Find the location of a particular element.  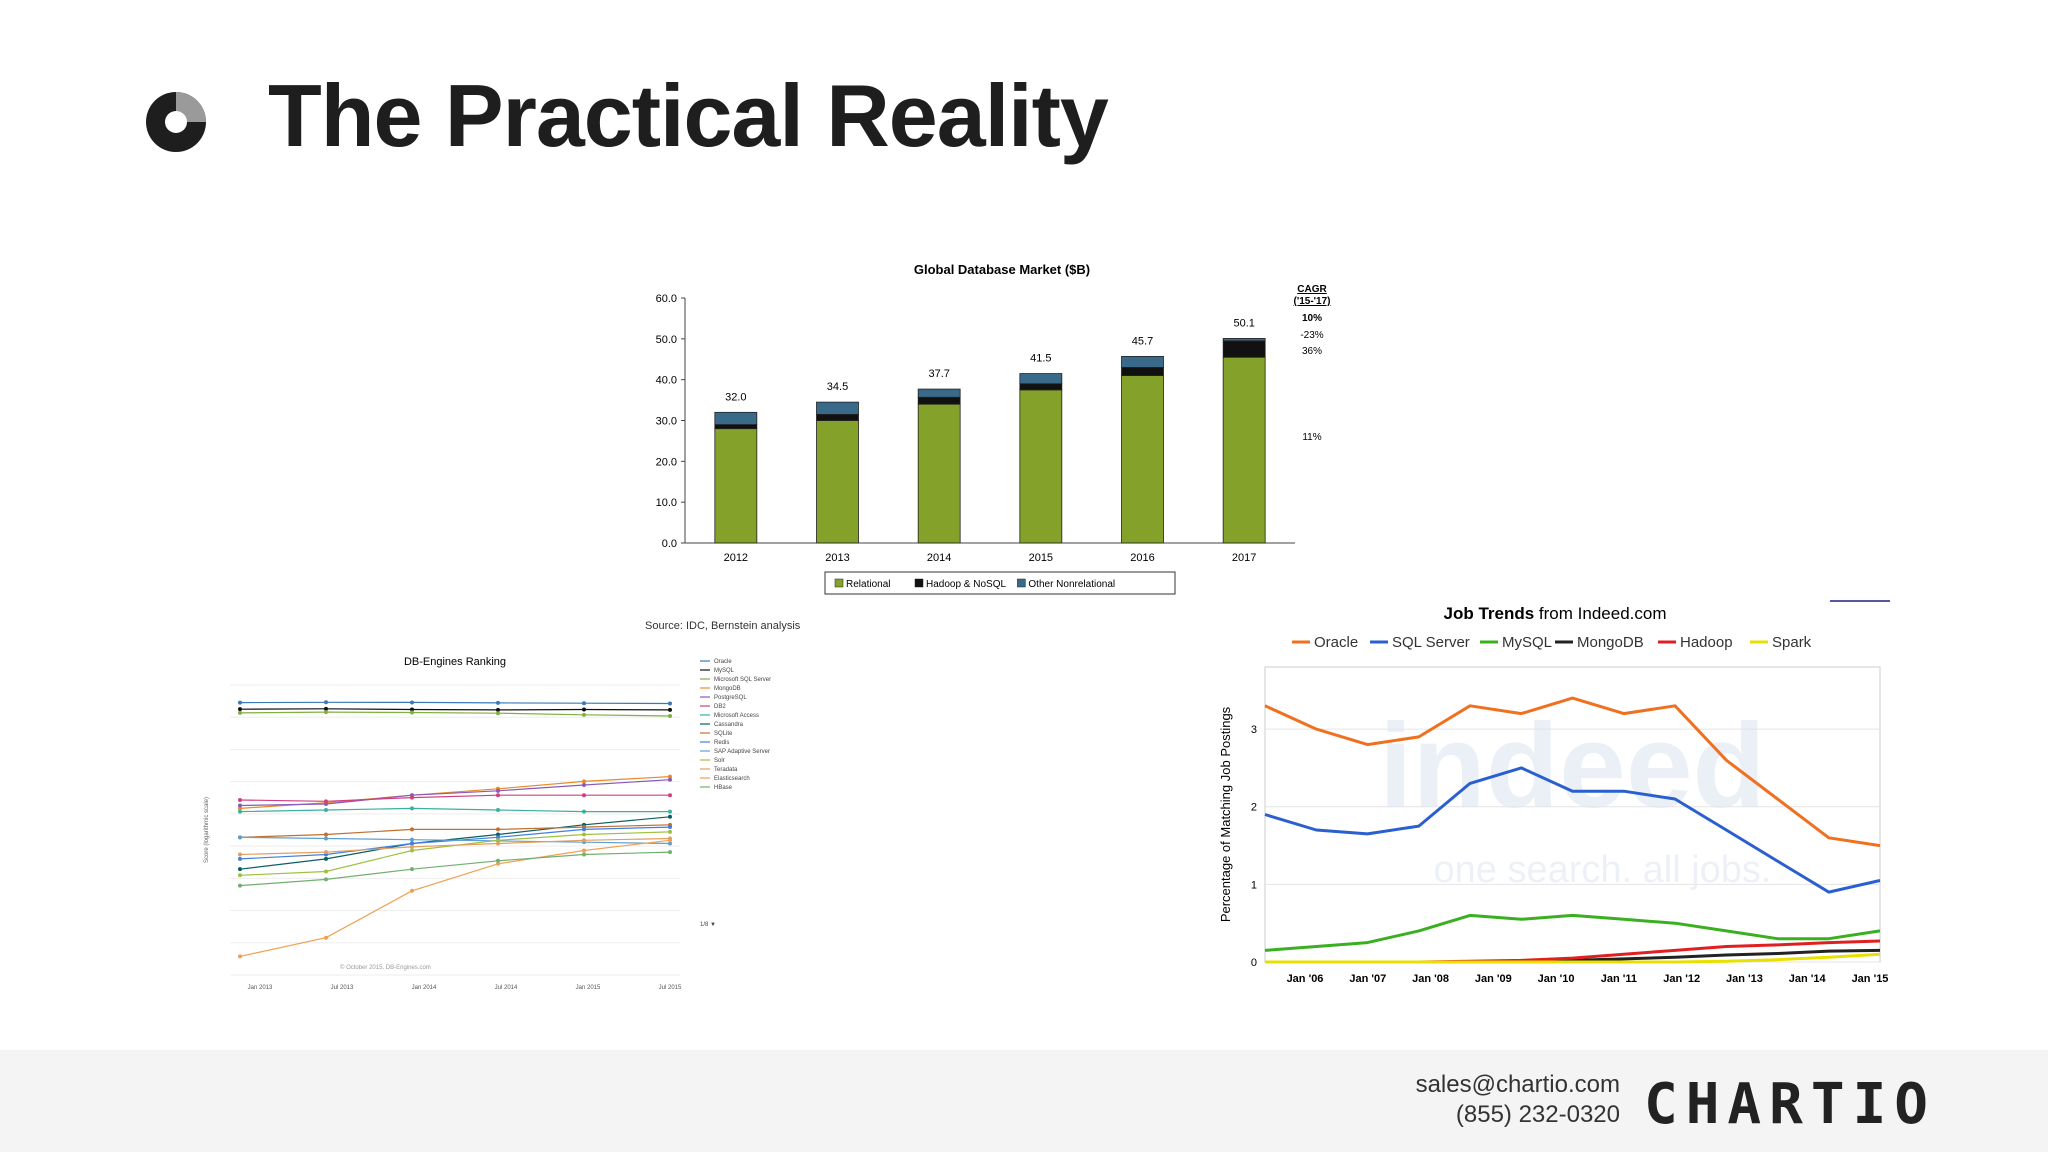

x-tick-label: 2017 is located at coordinates (1244, 558).